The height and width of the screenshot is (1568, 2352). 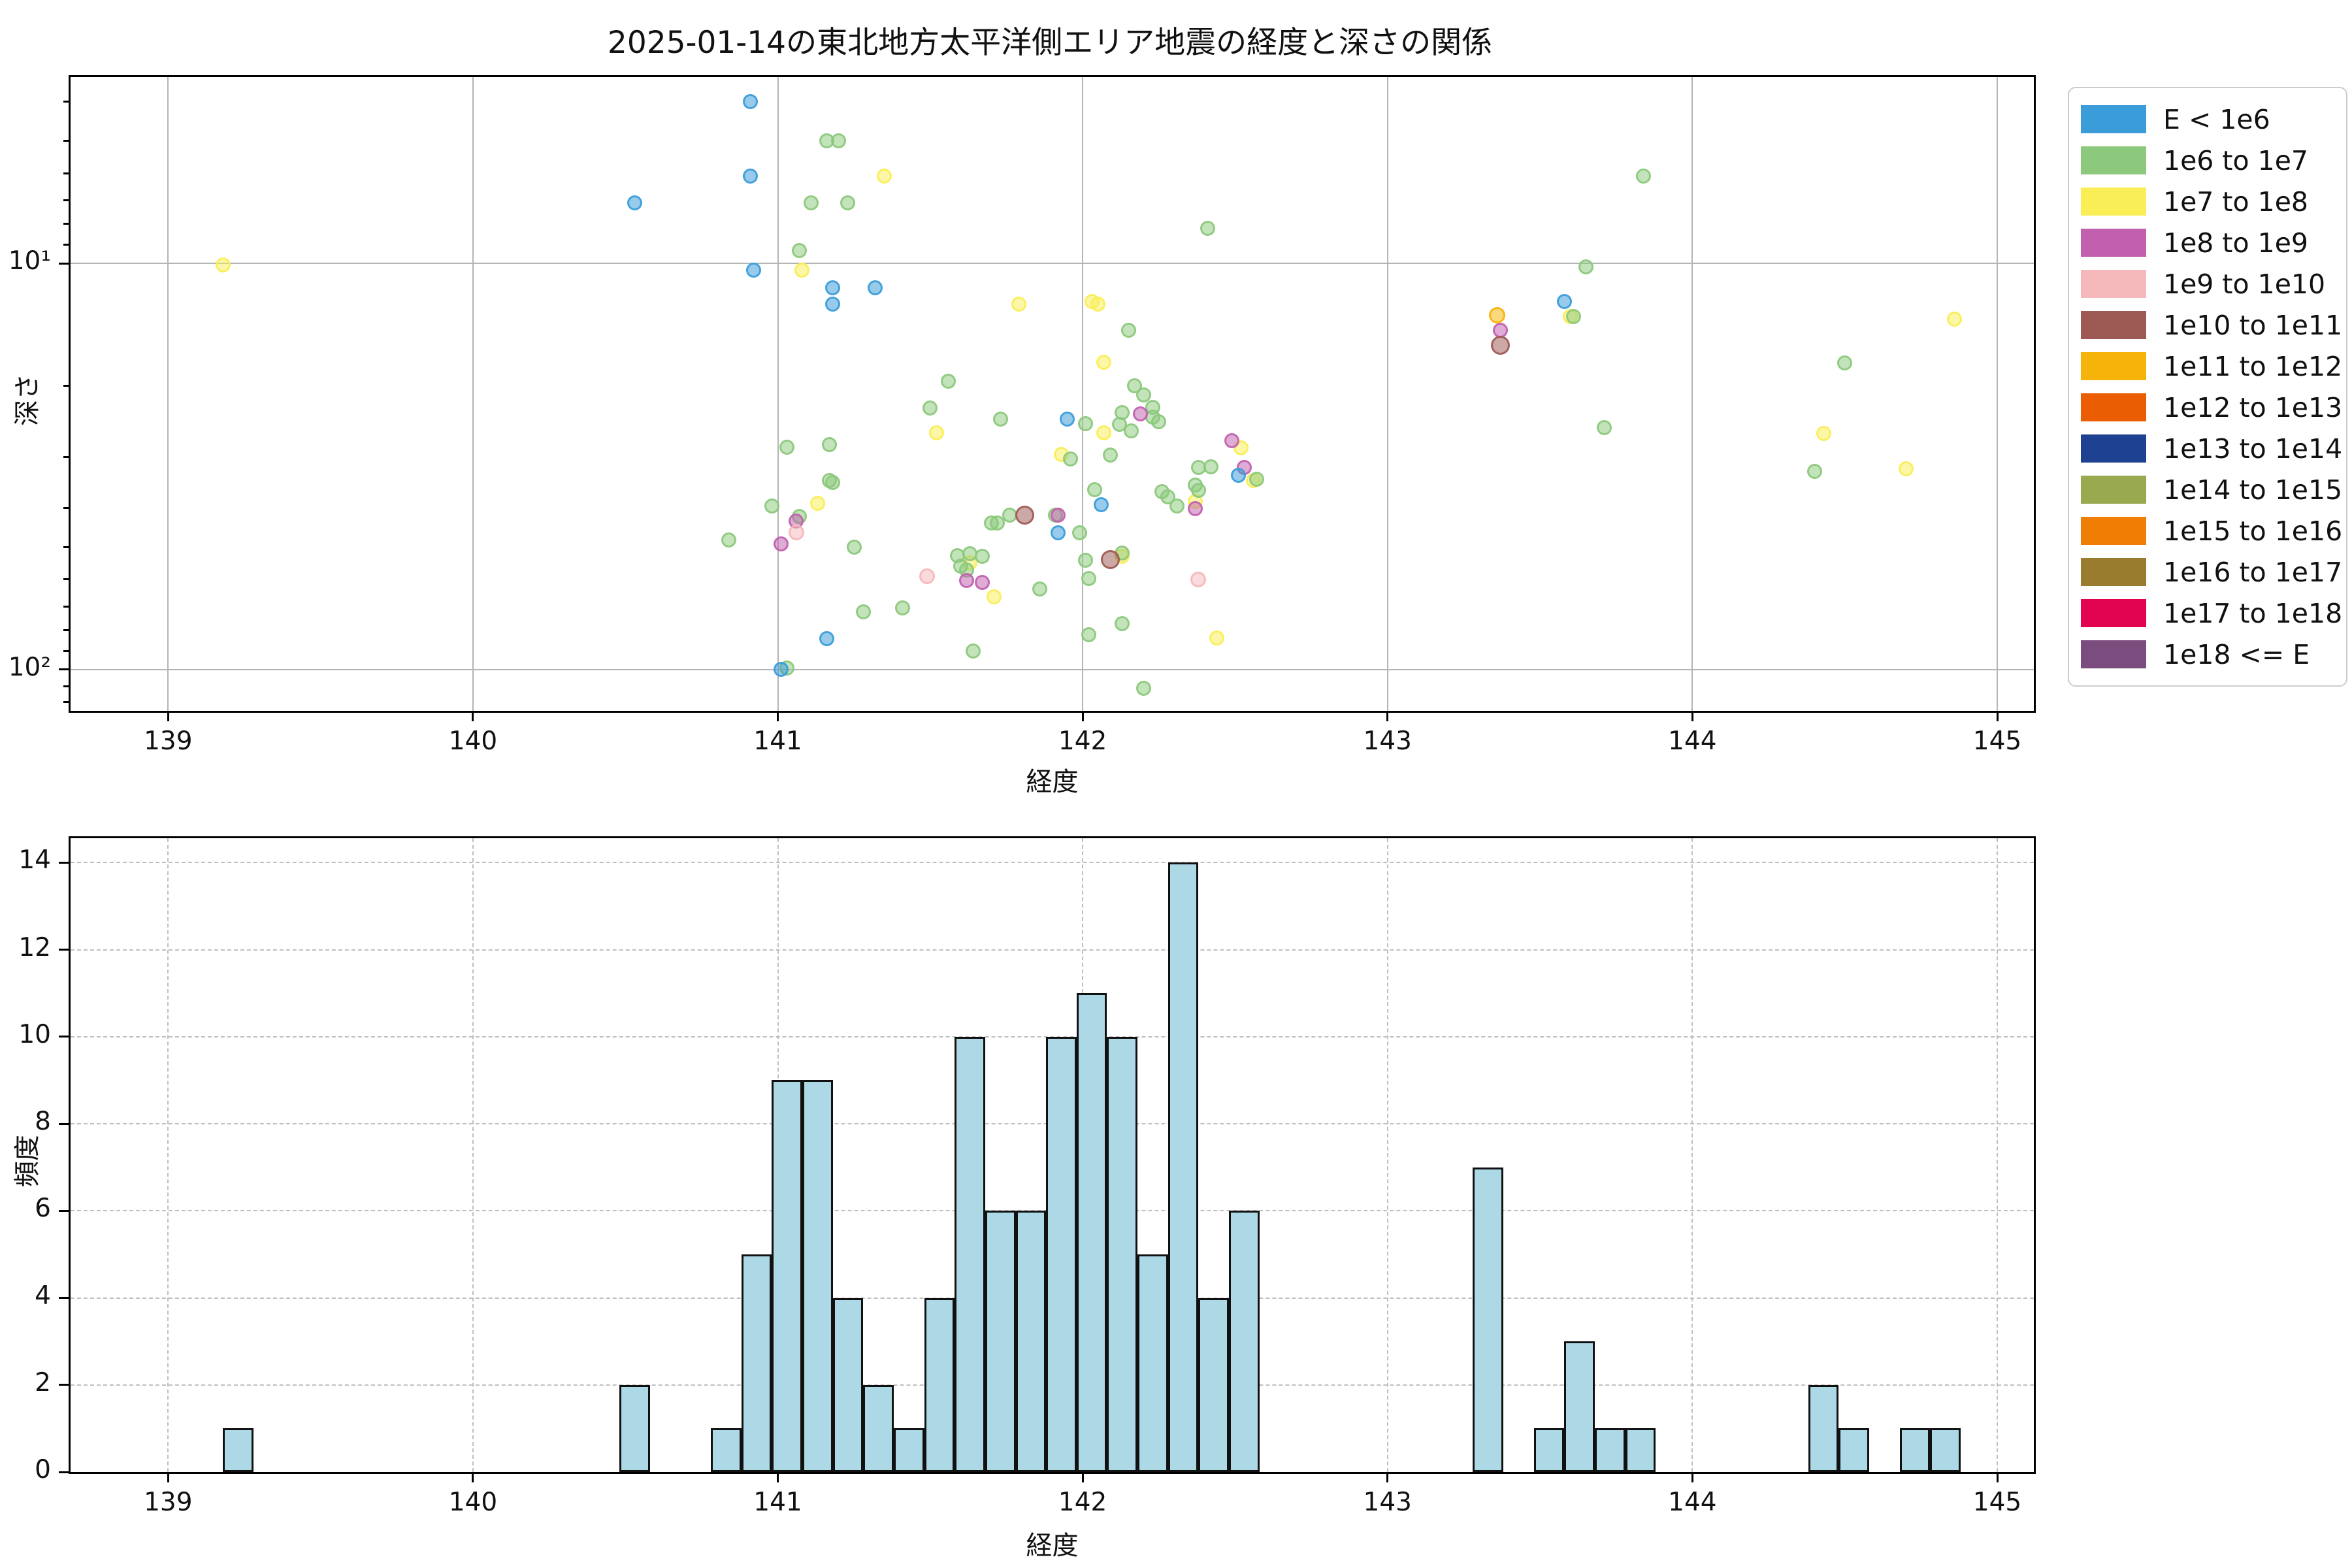 What do you see at coordinates (2253, 572) in the screenshot?
I see `legend-label: 1e16 to 1e17` at bounding box center [2253, 572].